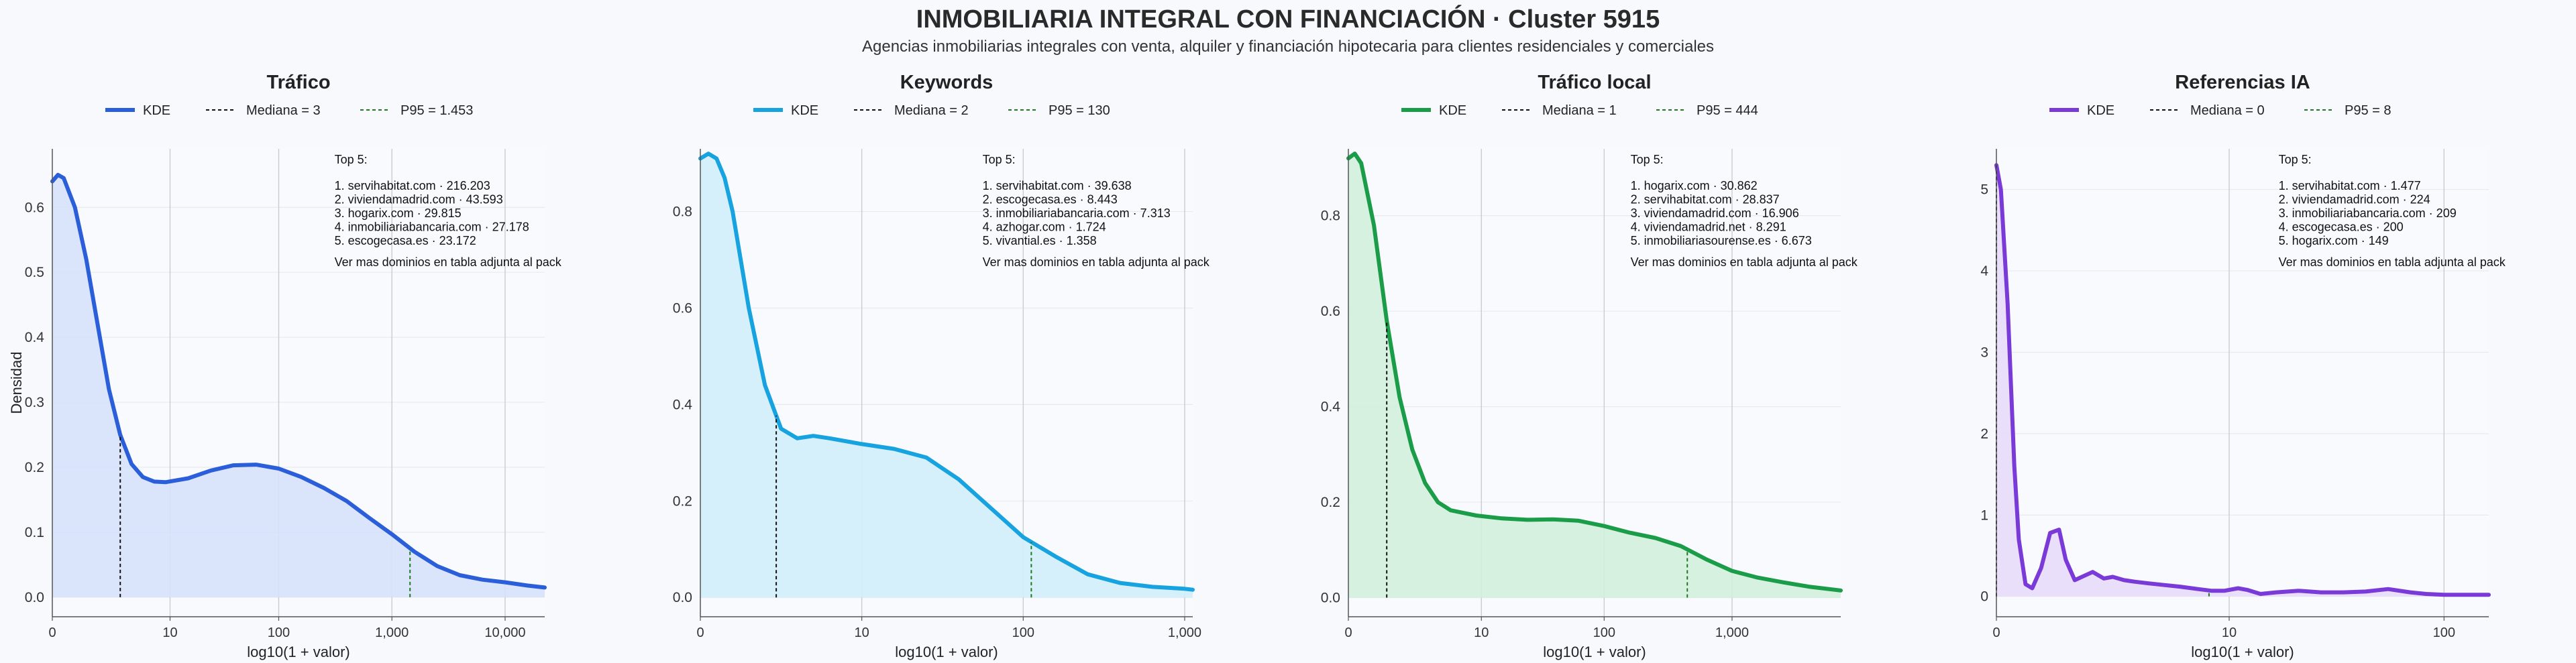 This screenshot has width=2576, height=663. I want to click on x-tick-label: 10,000, so click(504, 632).